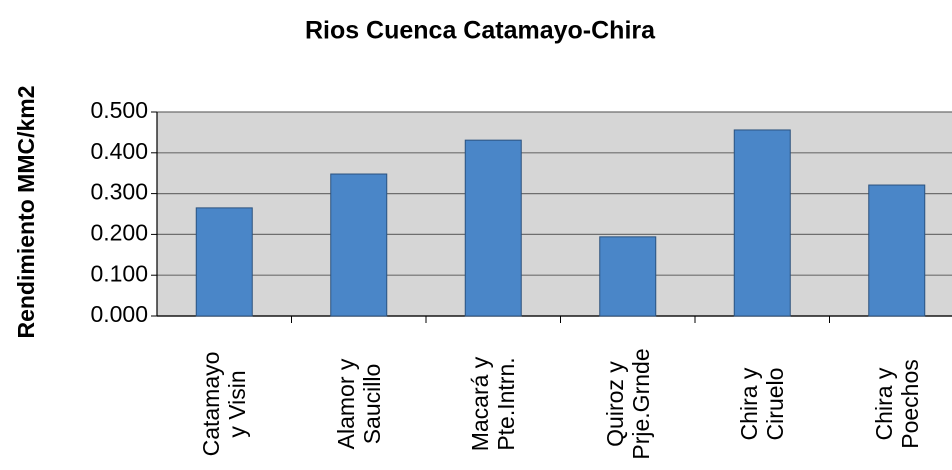  Describe the element at coordinates (627, 404) in the screenshot. I see `x-tick-label: Quiroz y Prje.Grnde` at that location.